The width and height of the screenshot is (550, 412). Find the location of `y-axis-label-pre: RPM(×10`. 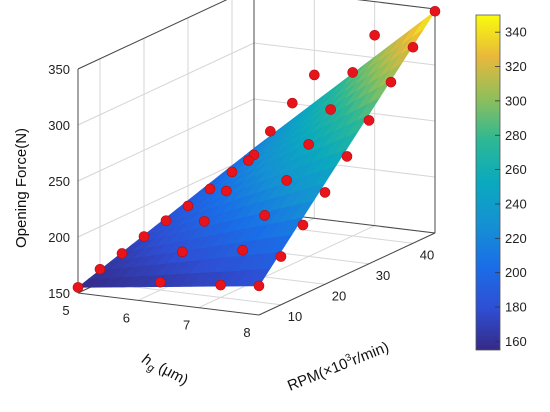

y-axis-label-pre: RPM(×10 is located at coordinates (318, 375).